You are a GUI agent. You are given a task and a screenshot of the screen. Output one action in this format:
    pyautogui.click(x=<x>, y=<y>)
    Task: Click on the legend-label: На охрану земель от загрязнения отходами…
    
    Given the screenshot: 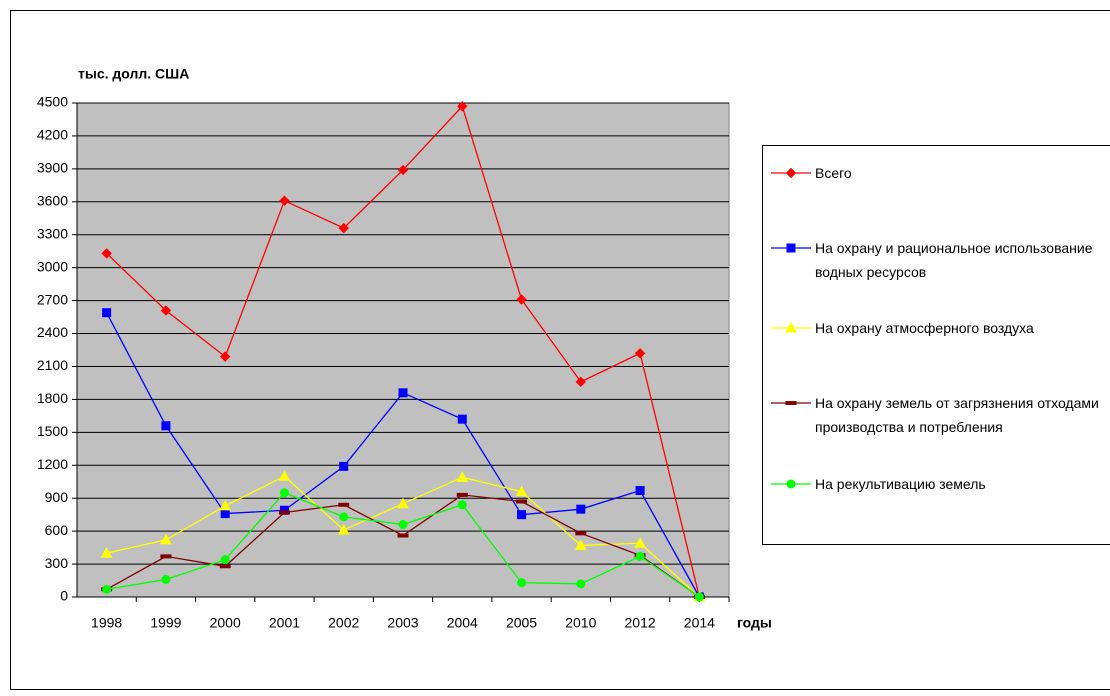 What is the action you would take?
    pyautogui.click(x=957, y=415)
    